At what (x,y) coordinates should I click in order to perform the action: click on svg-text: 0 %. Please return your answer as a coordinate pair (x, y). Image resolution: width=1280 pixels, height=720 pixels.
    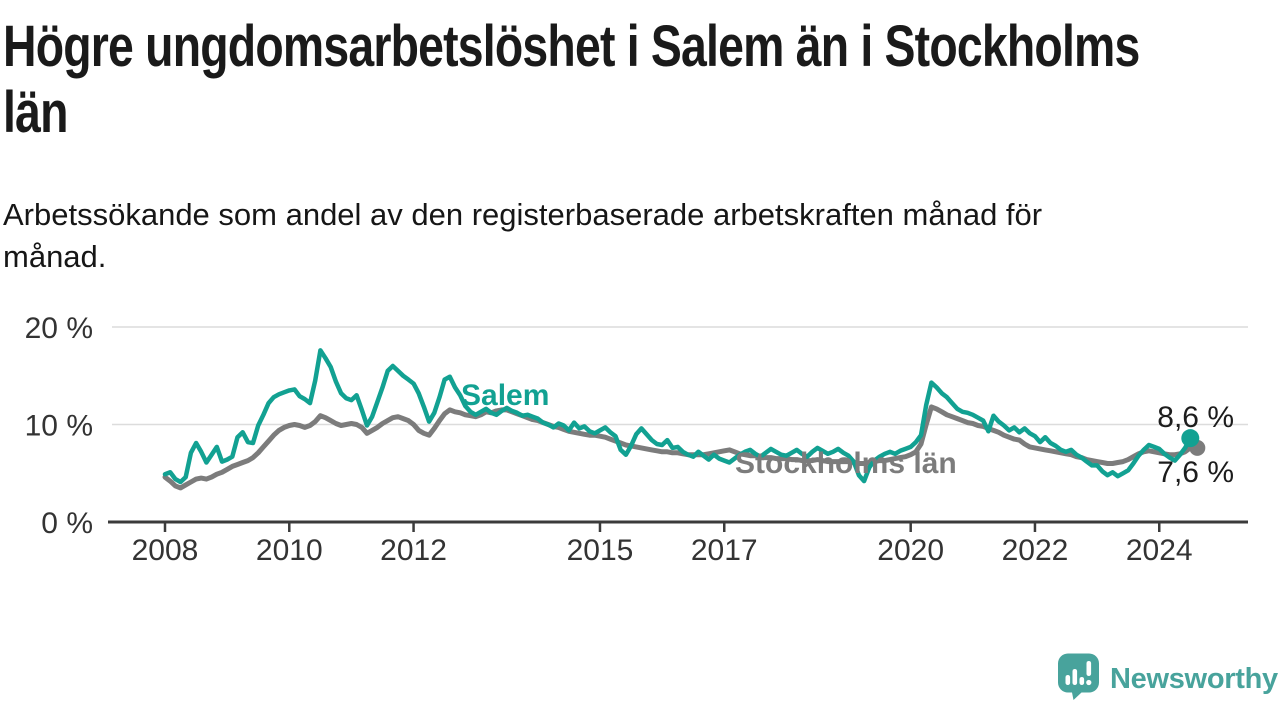
    Looking at the image, I should click on (67, 523).